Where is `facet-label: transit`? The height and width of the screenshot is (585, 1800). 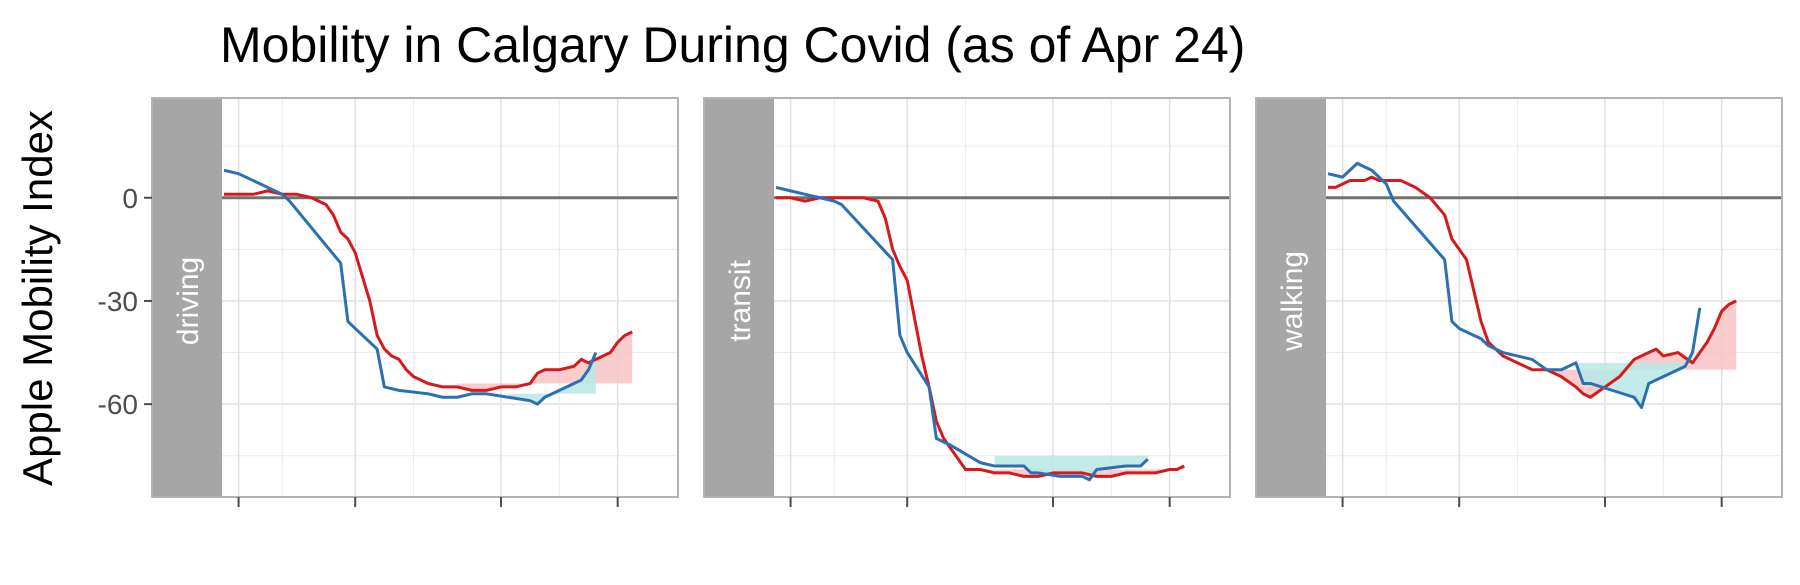 facet-label: transit is located at coordinates (740, 300).